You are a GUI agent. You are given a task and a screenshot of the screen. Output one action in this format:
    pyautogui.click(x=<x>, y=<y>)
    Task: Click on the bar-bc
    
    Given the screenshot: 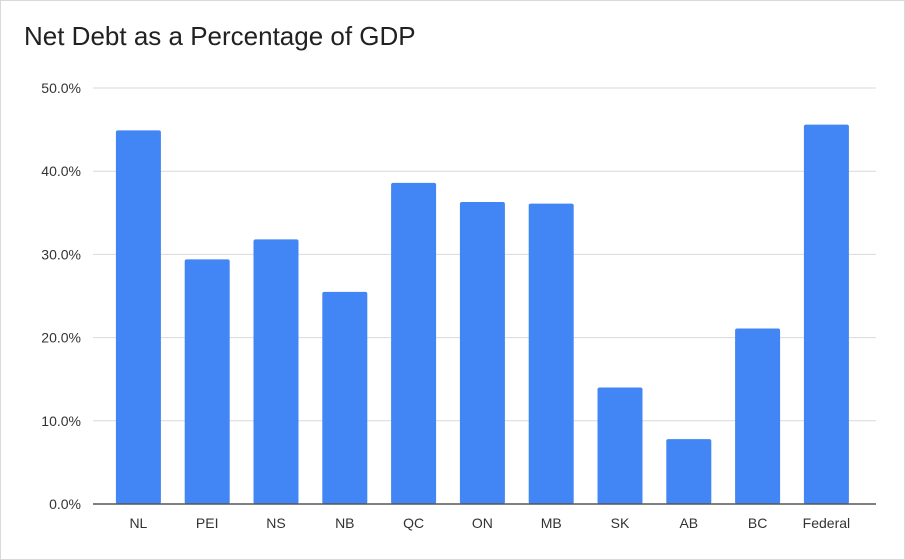 What is the action you would take?
    pyautogui.click(x=758, y=416)
    